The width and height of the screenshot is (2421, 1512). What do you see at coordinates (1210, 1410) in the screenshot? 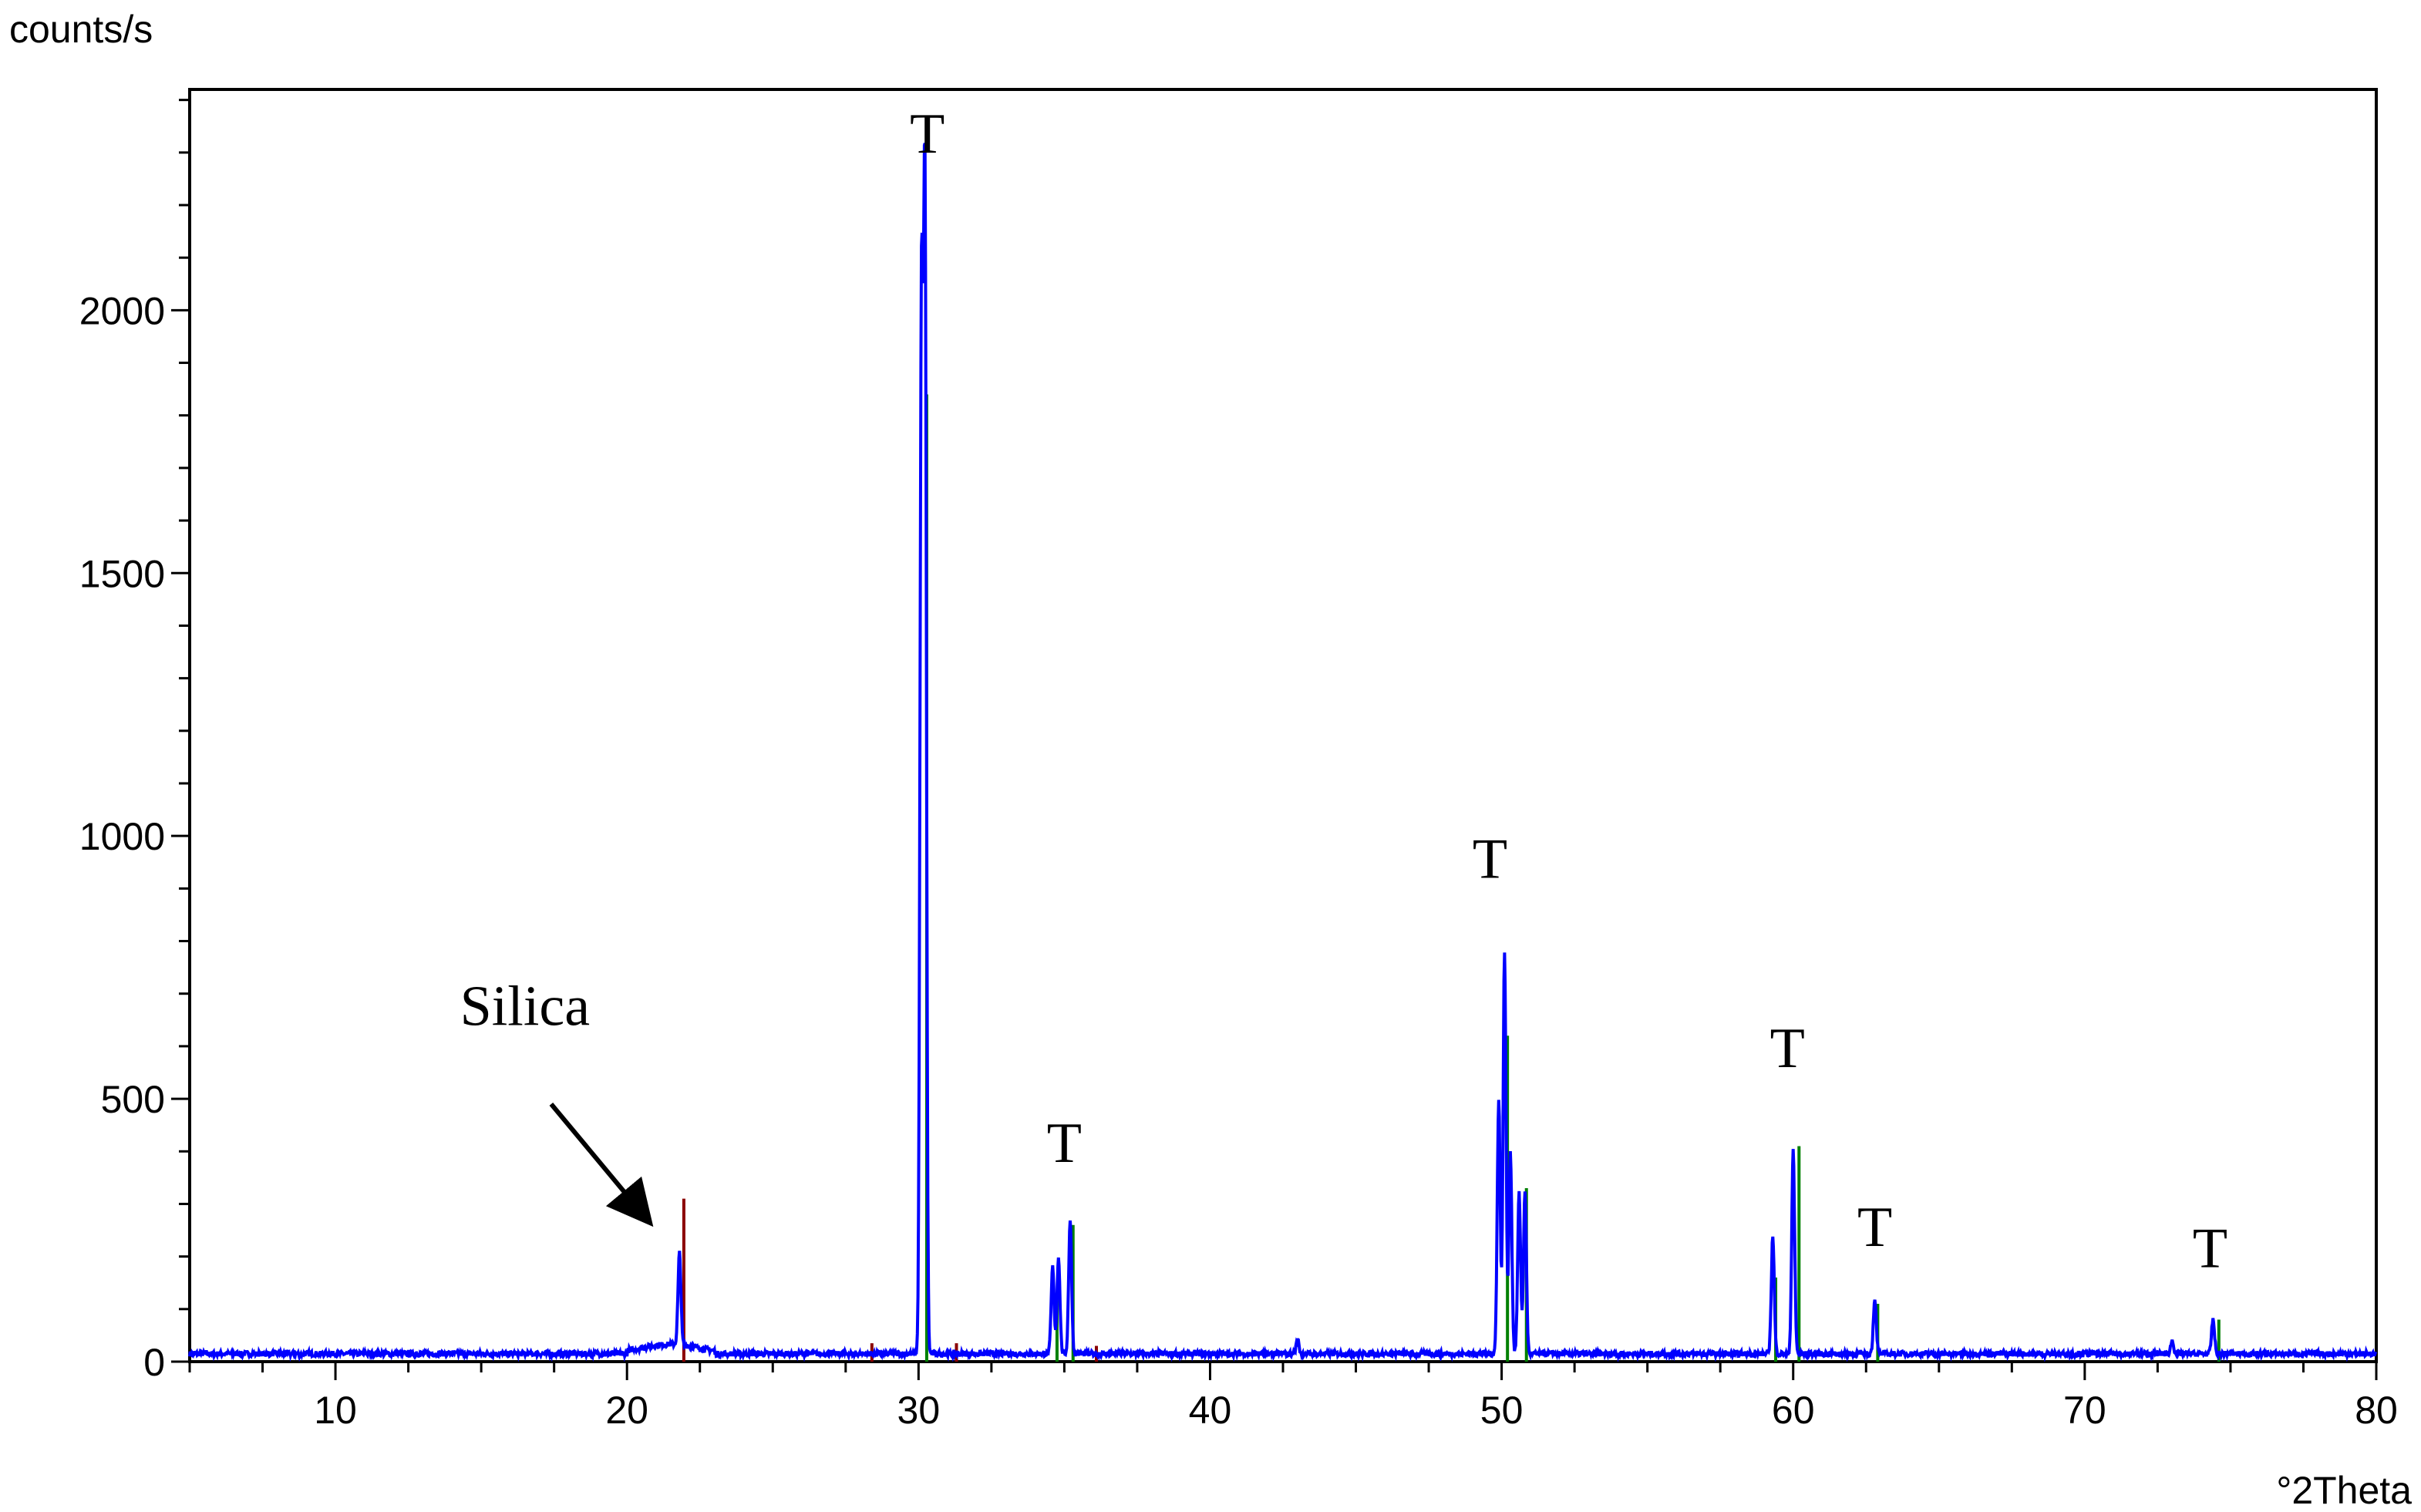
I see `x-tick-label: 40` at bounding box center [1210, 1410].